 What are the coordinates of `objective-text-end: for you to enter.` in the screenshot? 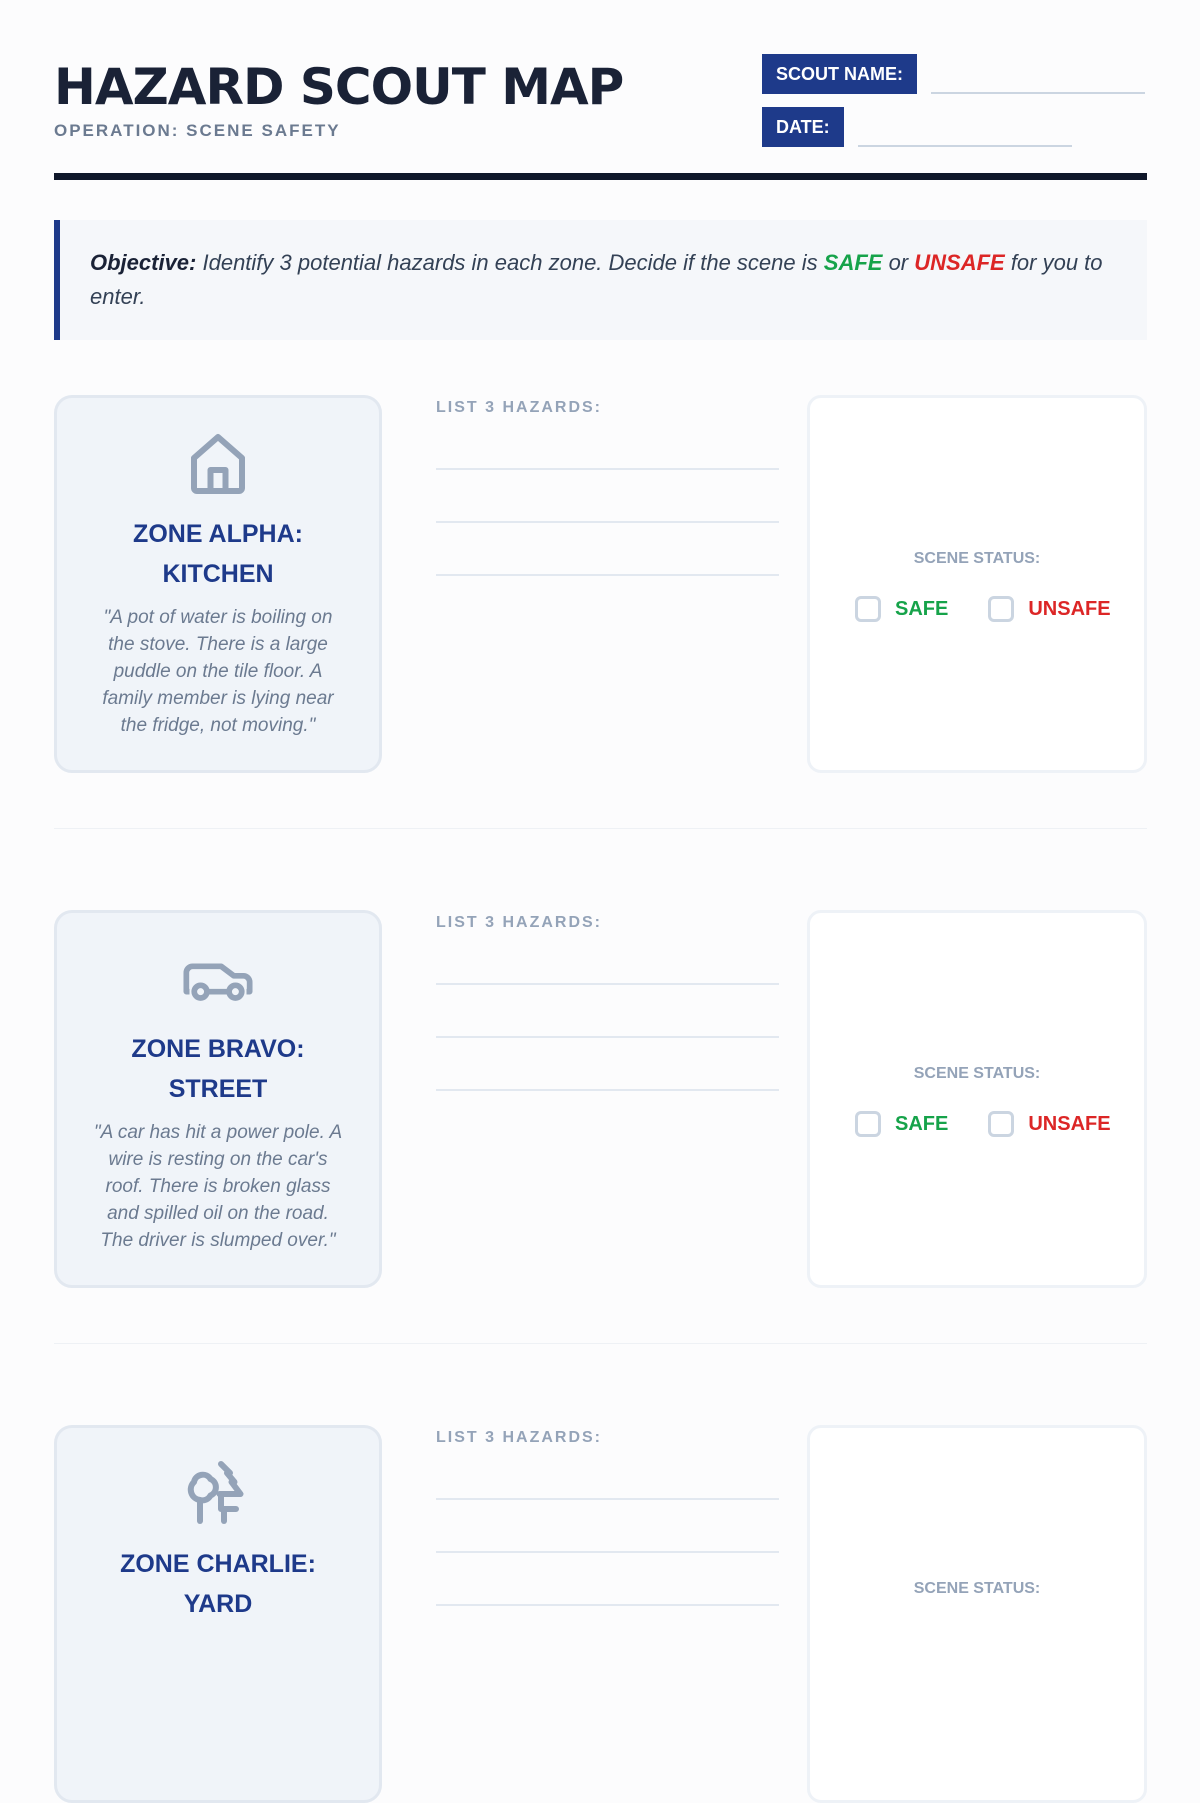 It's located at (596, 279).